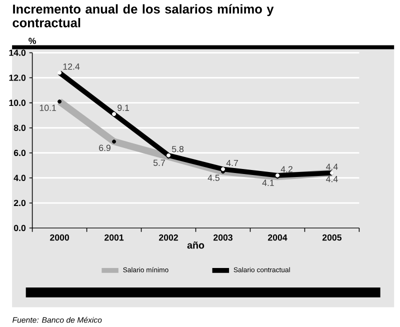 The image size is (400, 327). What do you see at coordinates (332, 237) in the screenshot?
I see `x-tick-label: 2005` at bounding box center [332, 237].